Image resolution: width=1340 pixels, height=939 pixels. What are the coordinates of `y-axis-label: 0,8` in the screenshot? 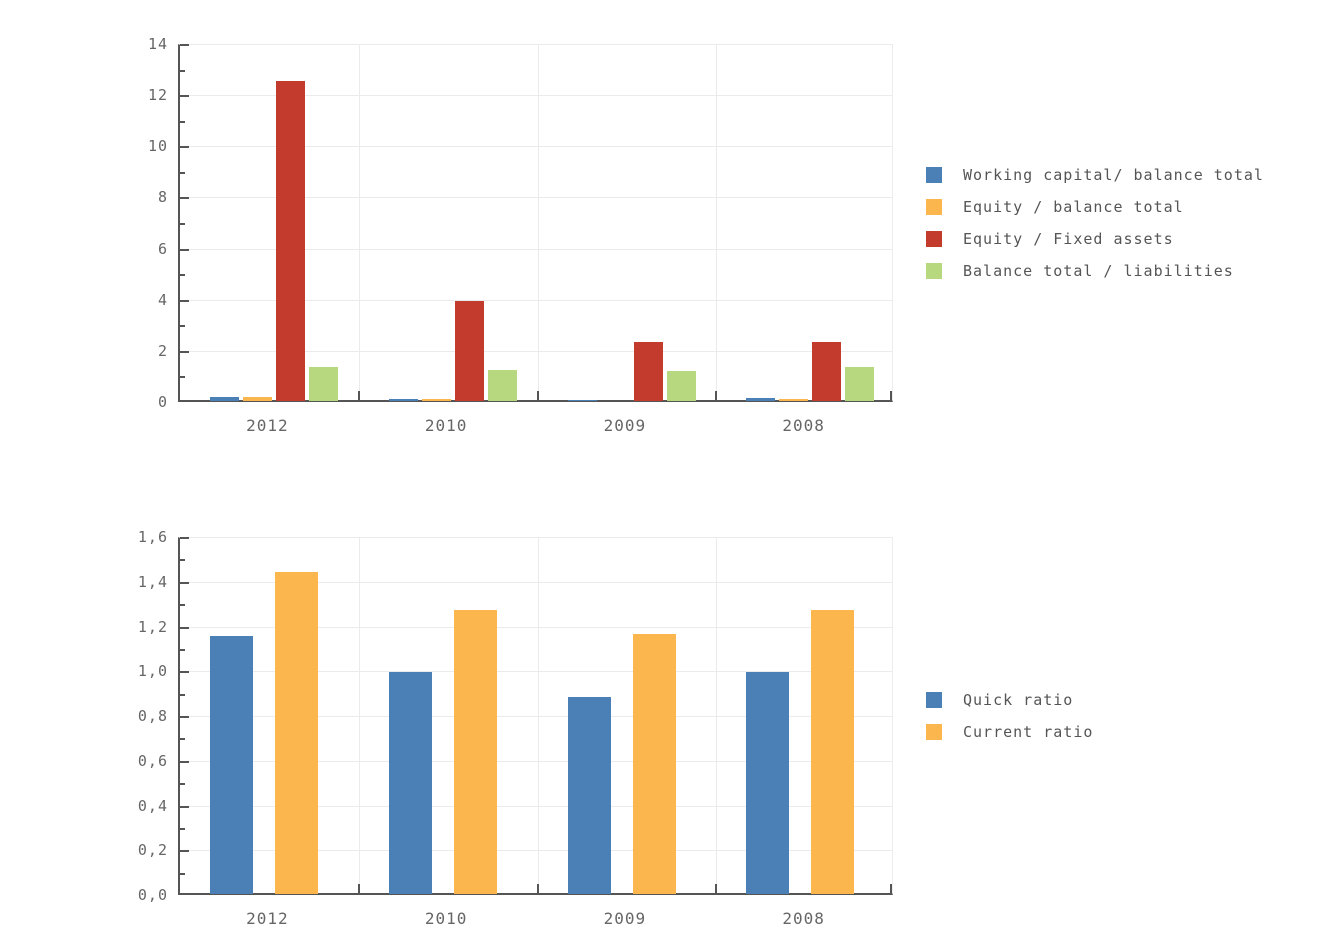 It's located at (152, 716).